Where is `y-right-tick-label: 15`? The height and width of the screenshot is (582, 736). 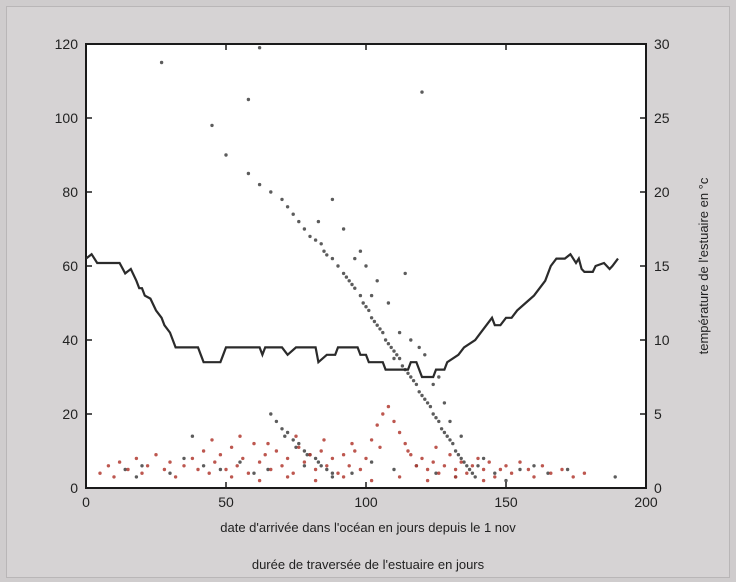 y-right-tick-label: 15 is located at coordinates (662, 266).